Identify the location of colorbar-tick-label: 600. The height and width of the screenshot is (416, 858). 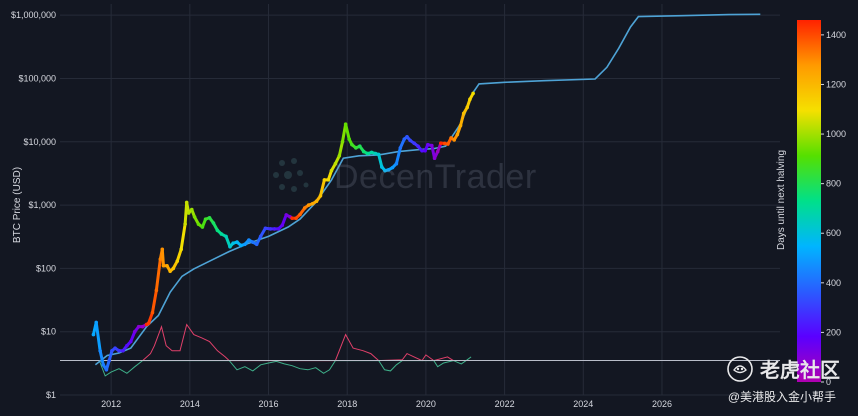
(833, 233).